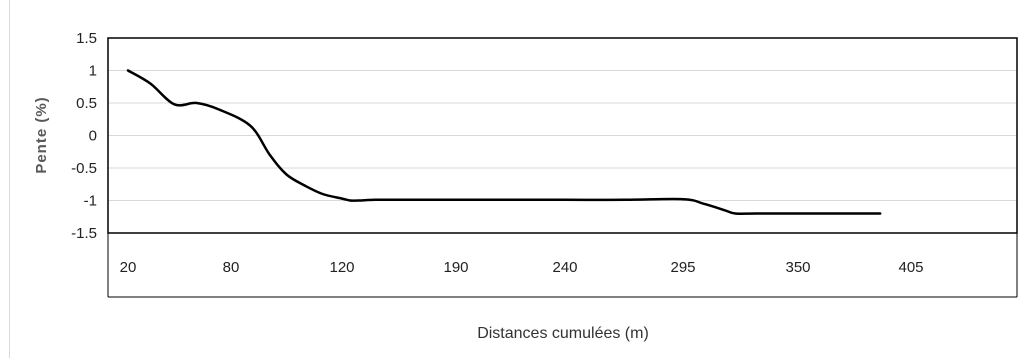 This screenshot has width=1027, height=363. I want to click on x-tick-label: 295, so click(682, 267).